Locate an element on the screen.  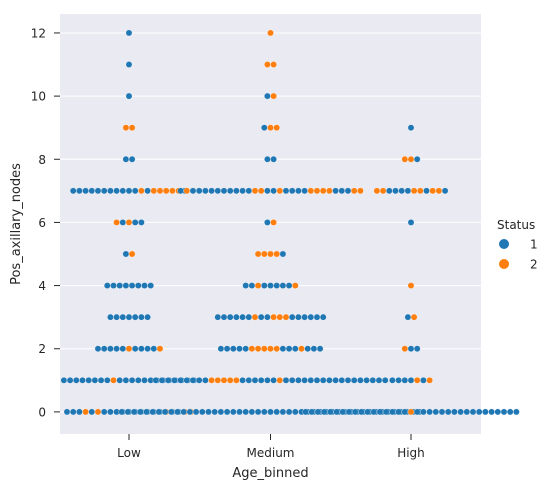
legend-title: Status is located at coordinates (516, 225).